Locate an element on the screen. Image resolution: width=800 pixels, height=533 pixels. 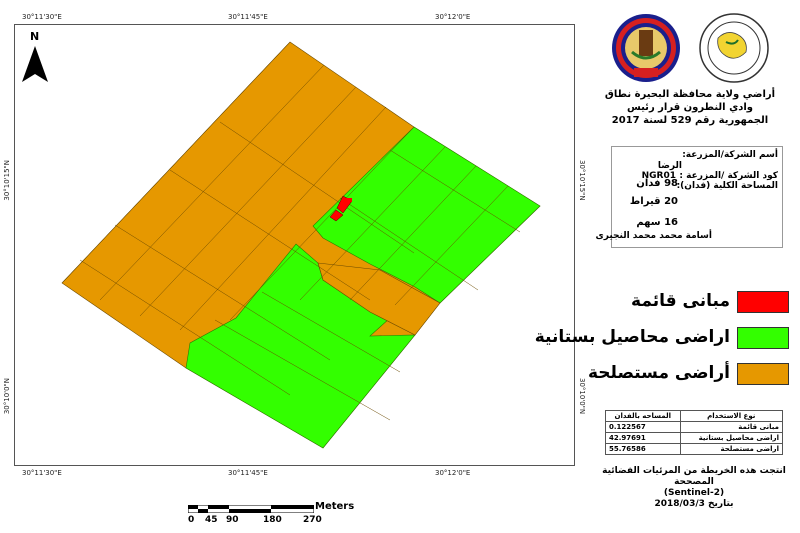
scale-tick-45: 45 is located at coordinates (211, 520).